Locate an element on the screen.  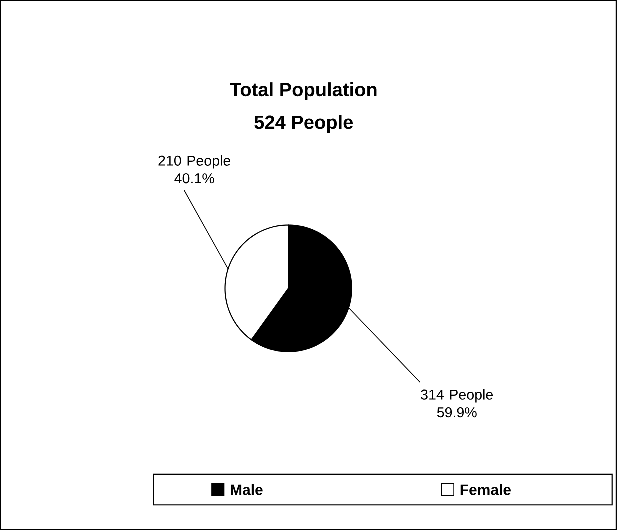
legend-label: Female is located at coordinates (485, 490).